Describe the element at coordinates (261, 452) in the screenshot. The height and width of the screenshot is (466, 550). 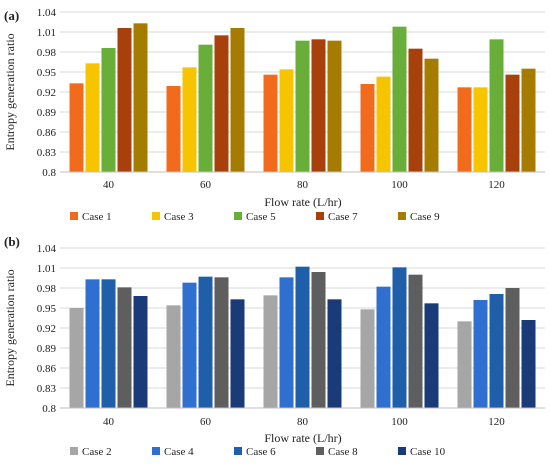
I see `legend-entry: Case 6` at that location.